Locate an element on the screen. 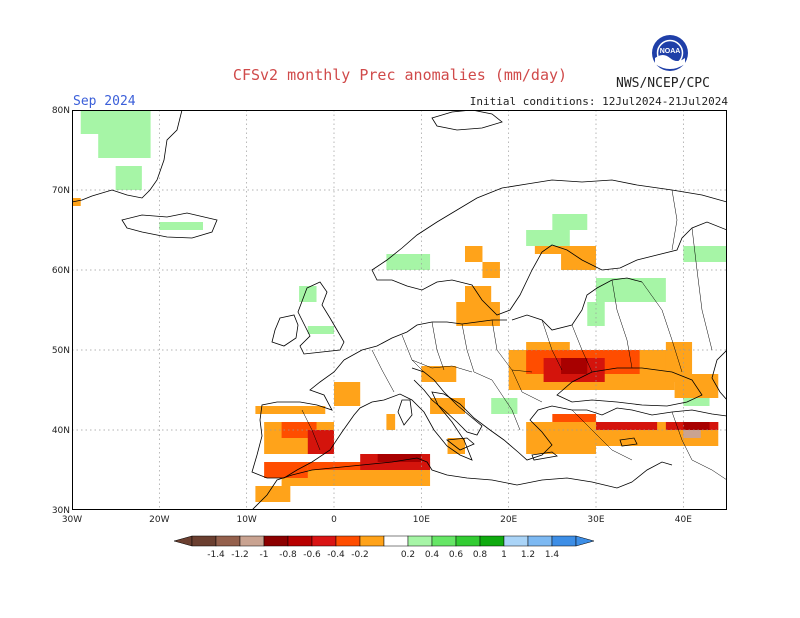  agency-label: NWS/NCEP/CPC is located at coordinates (663, 83).